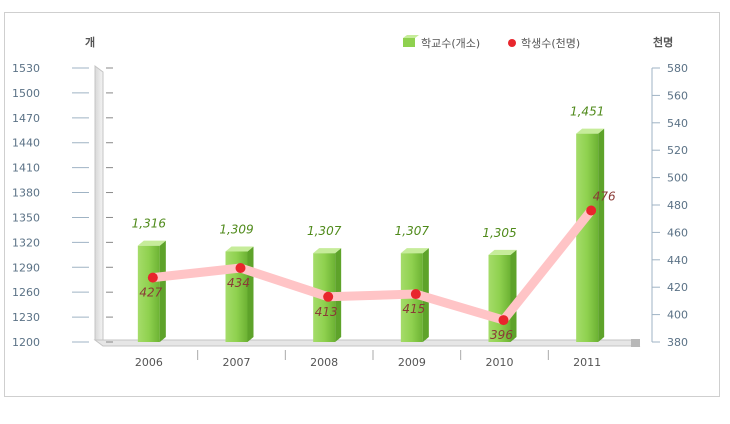 This screenshot has height=424, width=730. Describe the element at coordinates (26, 93) in the screenshot. I see `left-tick-label: 1500` at that location.